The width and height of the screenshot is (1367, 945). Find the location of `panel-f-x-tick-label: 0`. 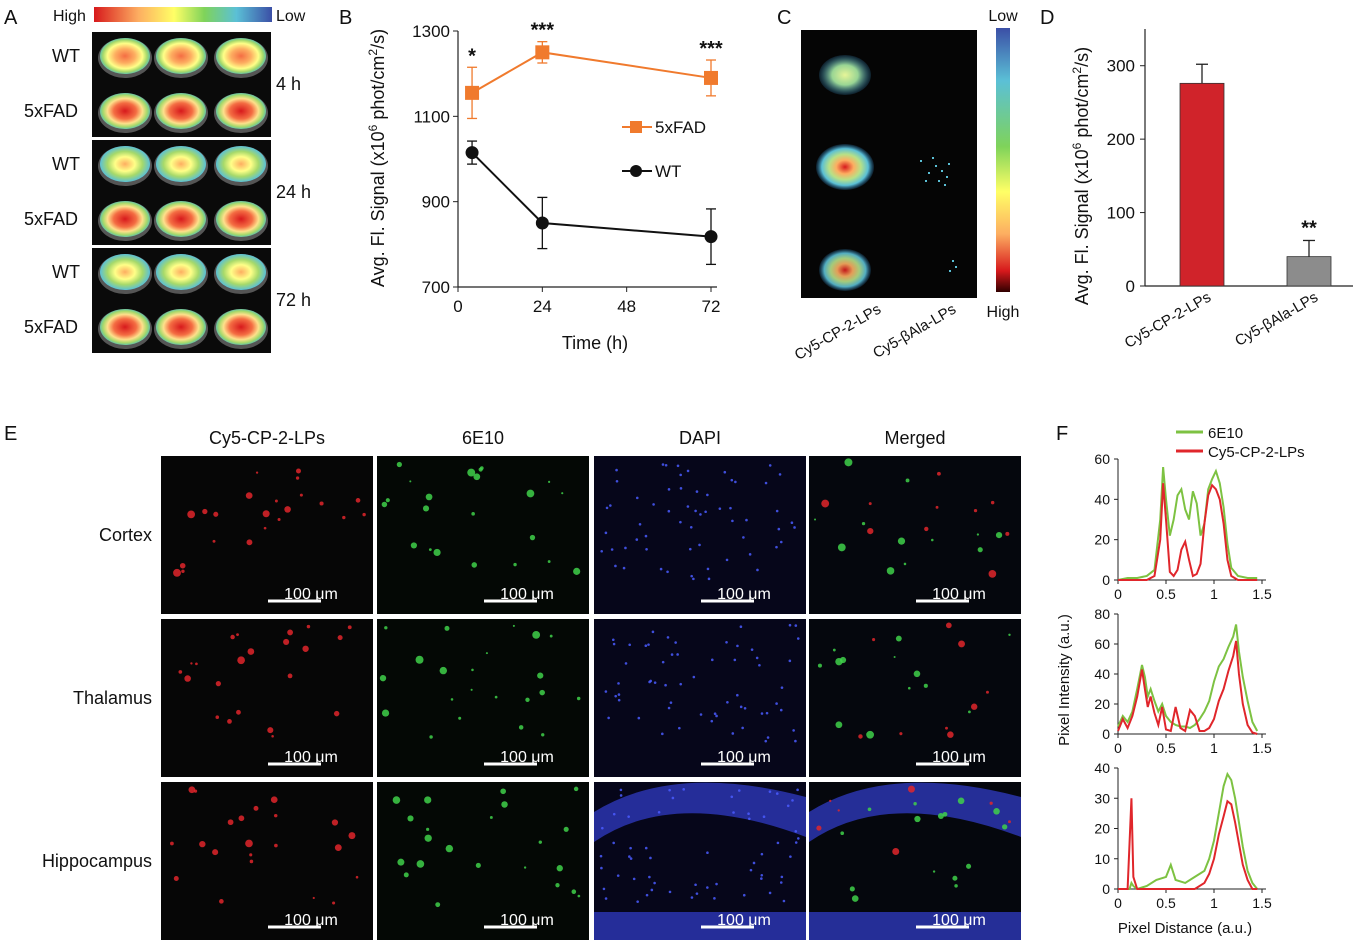

panel-f-x-tick-label: 0 is located at coordinates (1118, 903).